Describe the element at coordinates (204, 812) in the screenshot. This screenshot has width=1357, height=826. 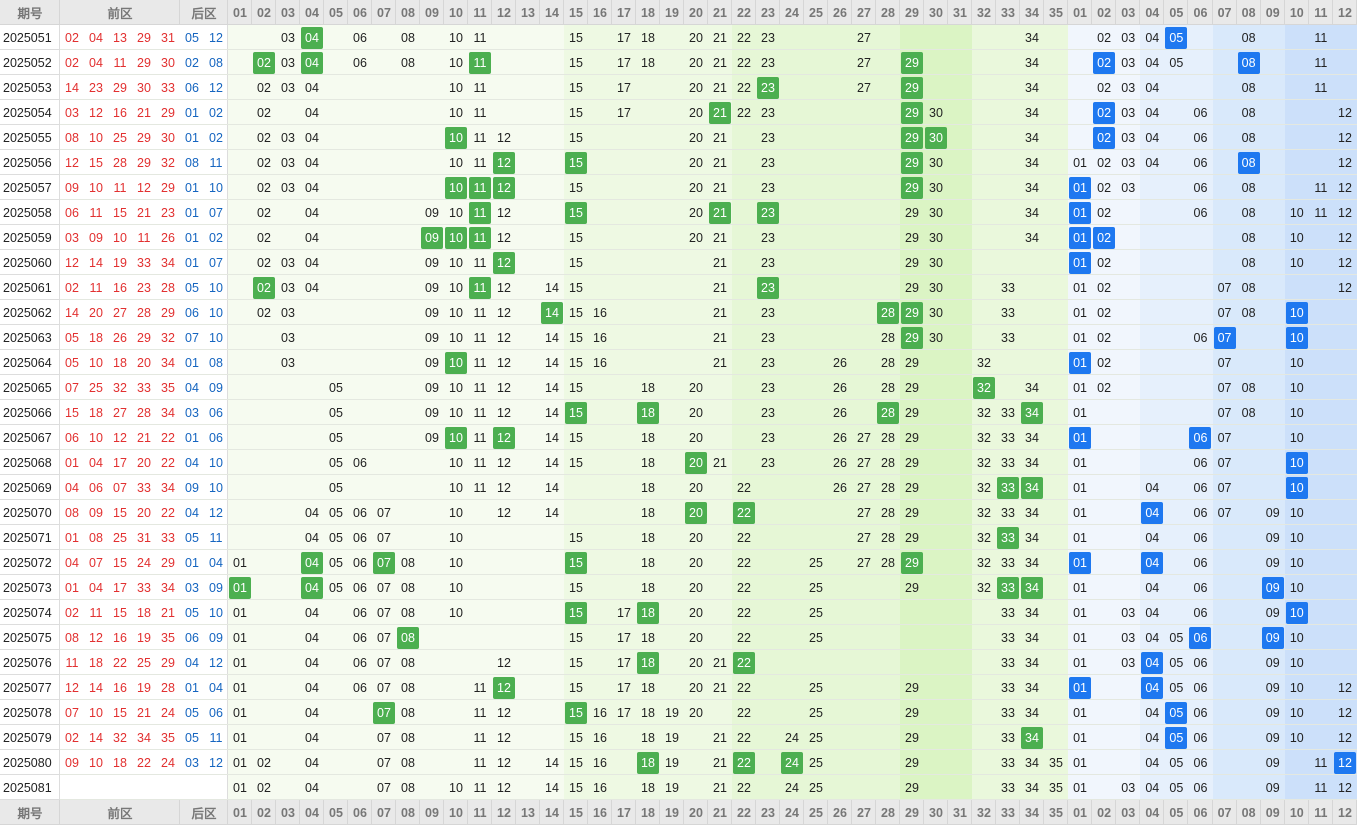
I see `footer-back: 后区` at that location.